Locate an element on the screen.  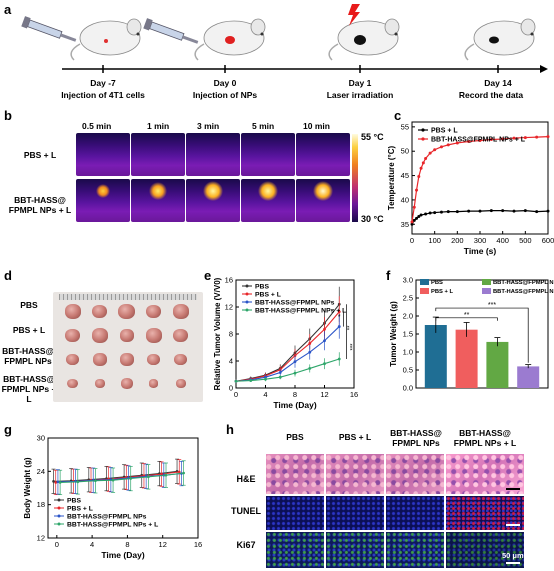
scalebar is located at coordinates (513, 525).